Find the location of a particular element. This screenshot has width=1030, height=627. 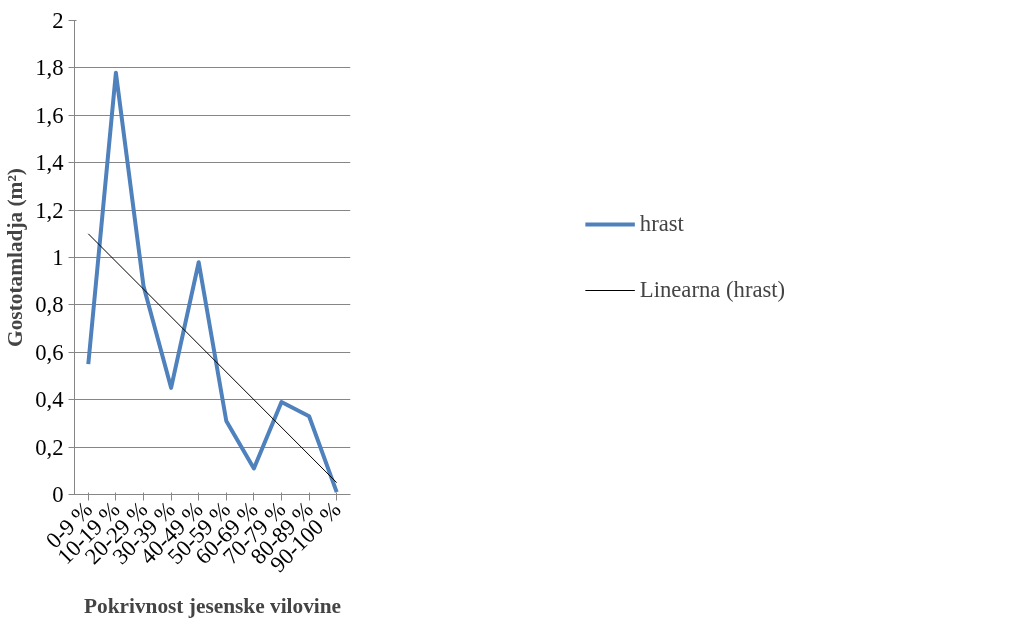

y-tick-label: 1,4 is located at coordinates (49, 163).